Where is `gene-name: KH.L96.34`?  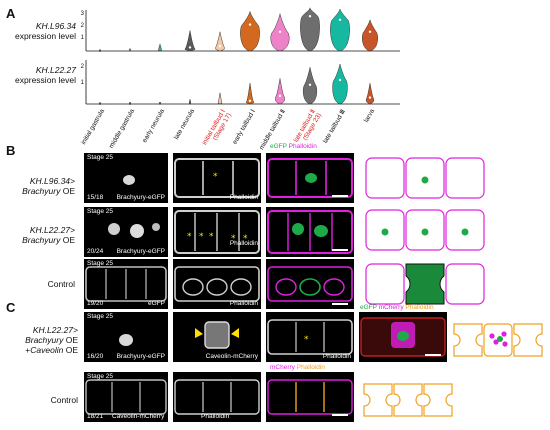
gene-name: KH.L96.34 is located at coordinates (55, 26).